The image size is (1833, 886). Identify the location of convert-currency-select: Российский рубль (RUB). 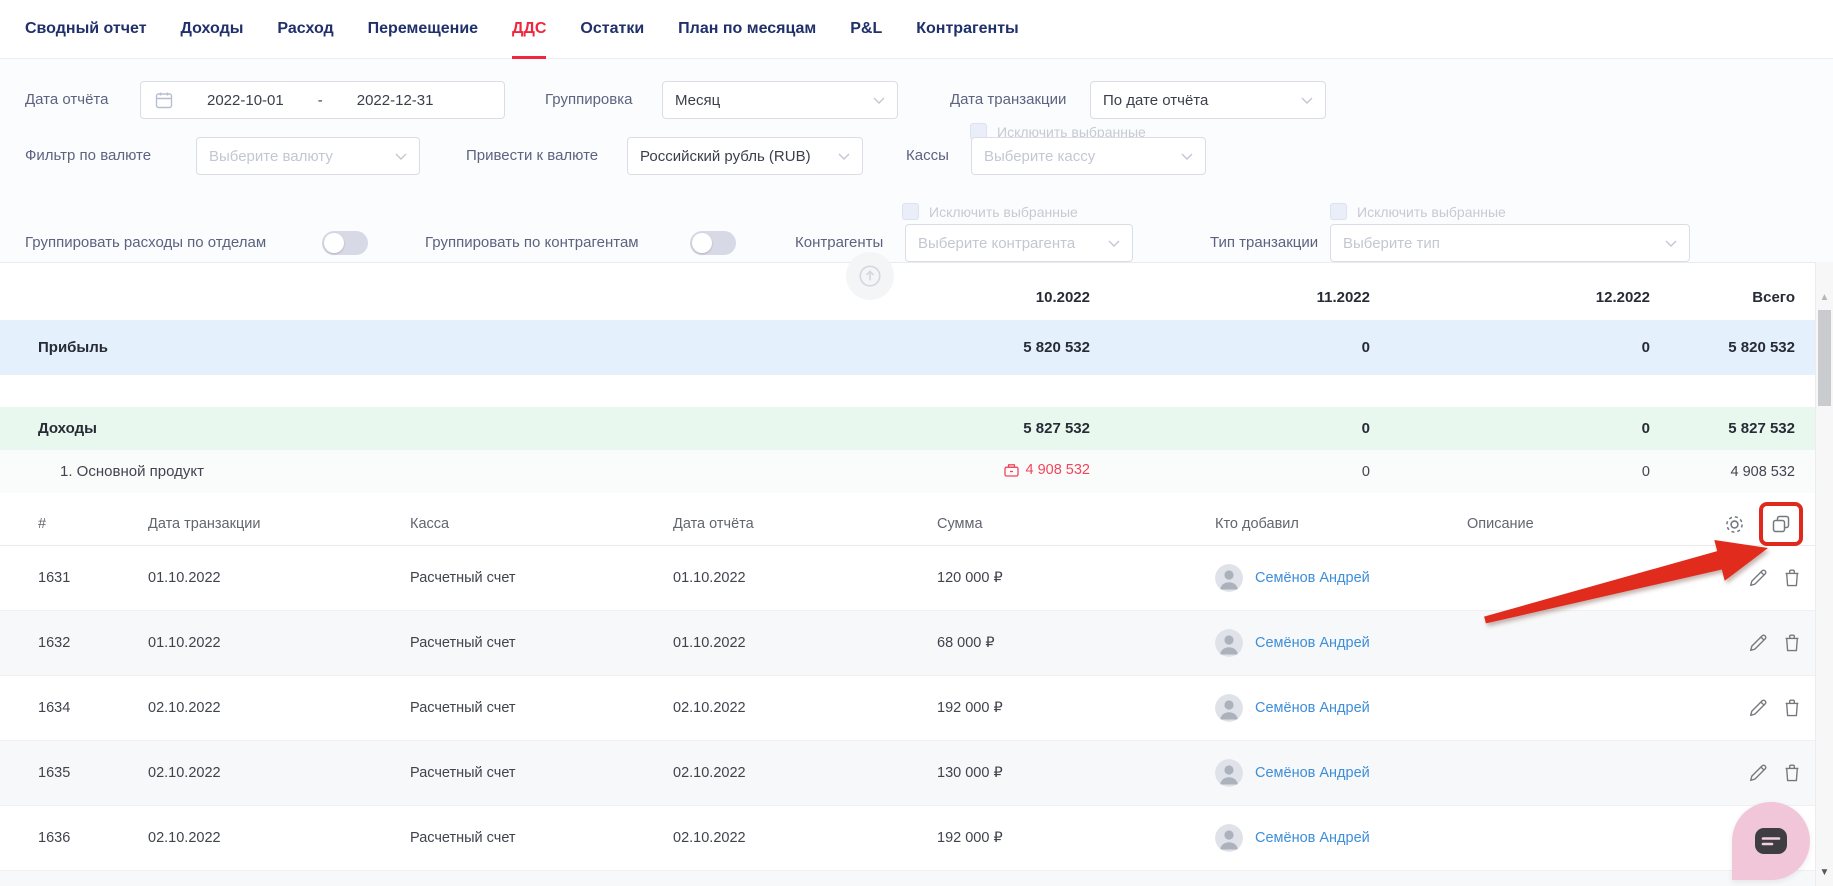
(745, 156).